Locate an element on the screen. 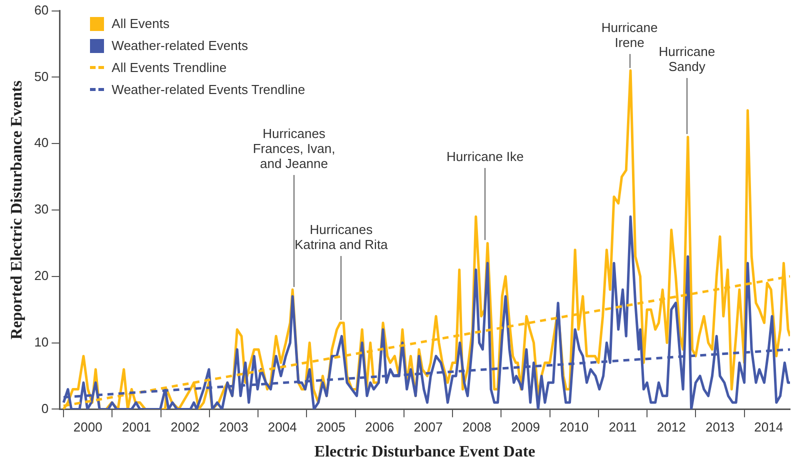 This screenshot has width=792, height=470. x-tick-label: 2000 is located at coordinates (87, 427).